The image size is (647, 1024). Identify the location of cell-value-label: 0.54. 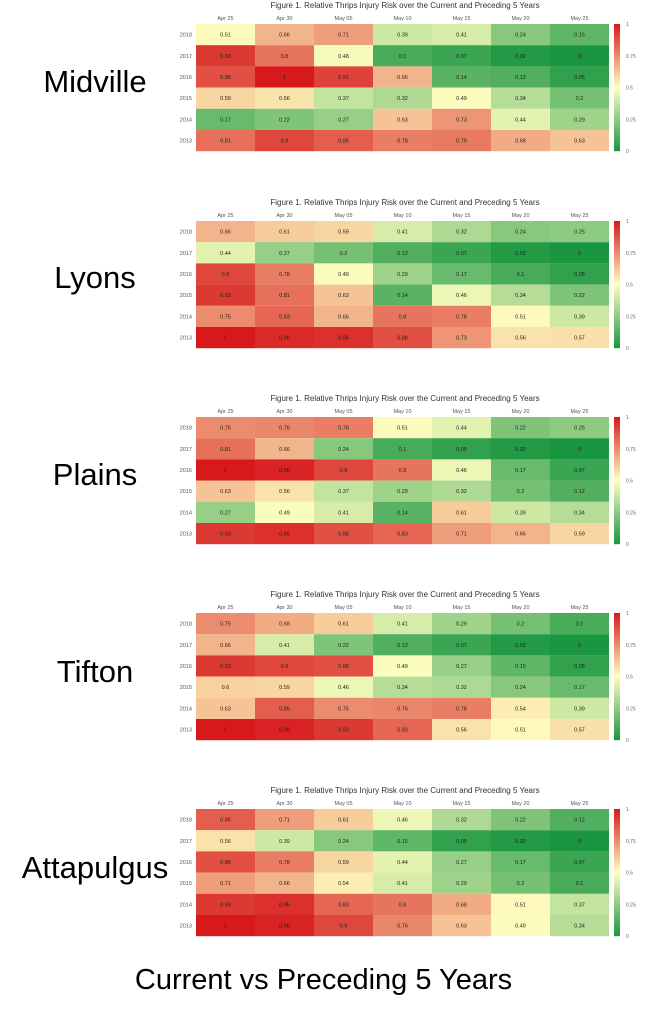
(520, 709).